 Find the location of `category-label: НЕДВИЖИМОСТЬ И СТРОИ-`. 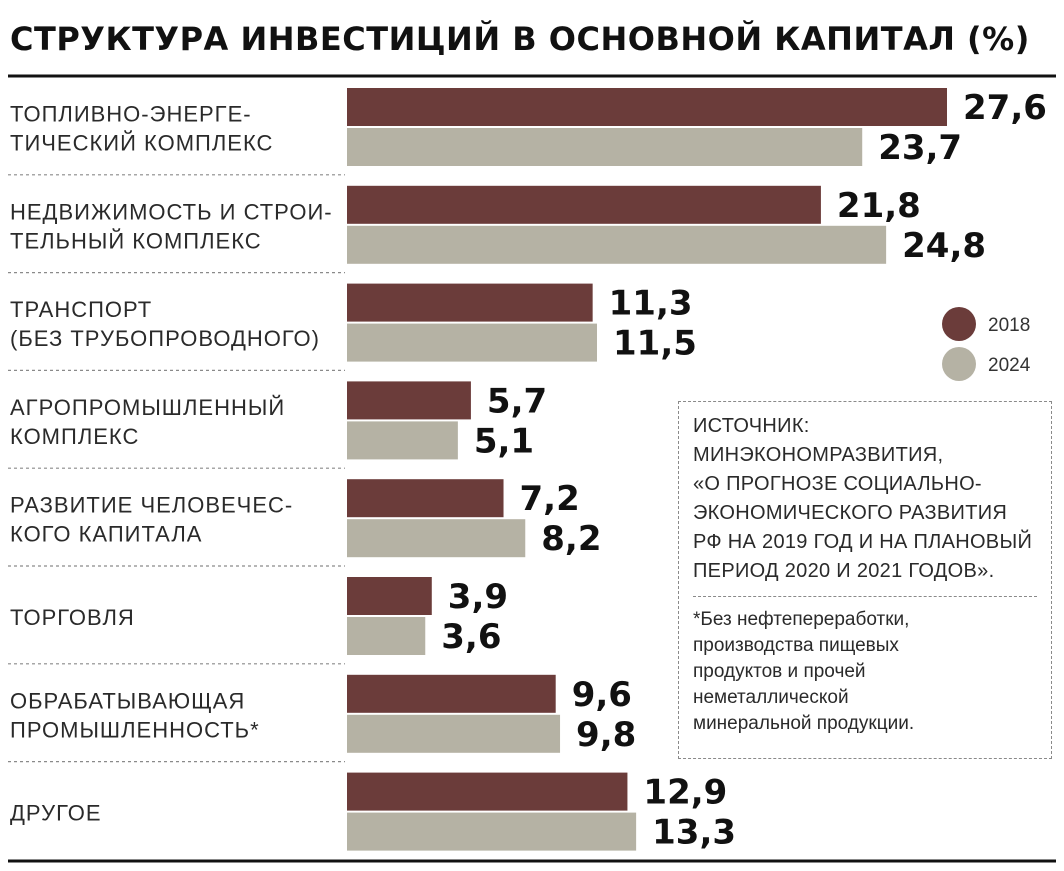

category-label: НЕДВИЖИМОСТЬ И СТРОИ- is located at coordinates (171, 211).